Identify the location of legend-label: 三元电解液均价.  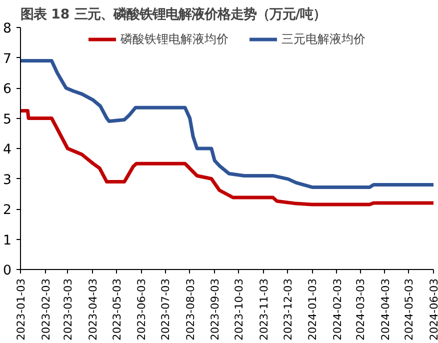
(324, 39).